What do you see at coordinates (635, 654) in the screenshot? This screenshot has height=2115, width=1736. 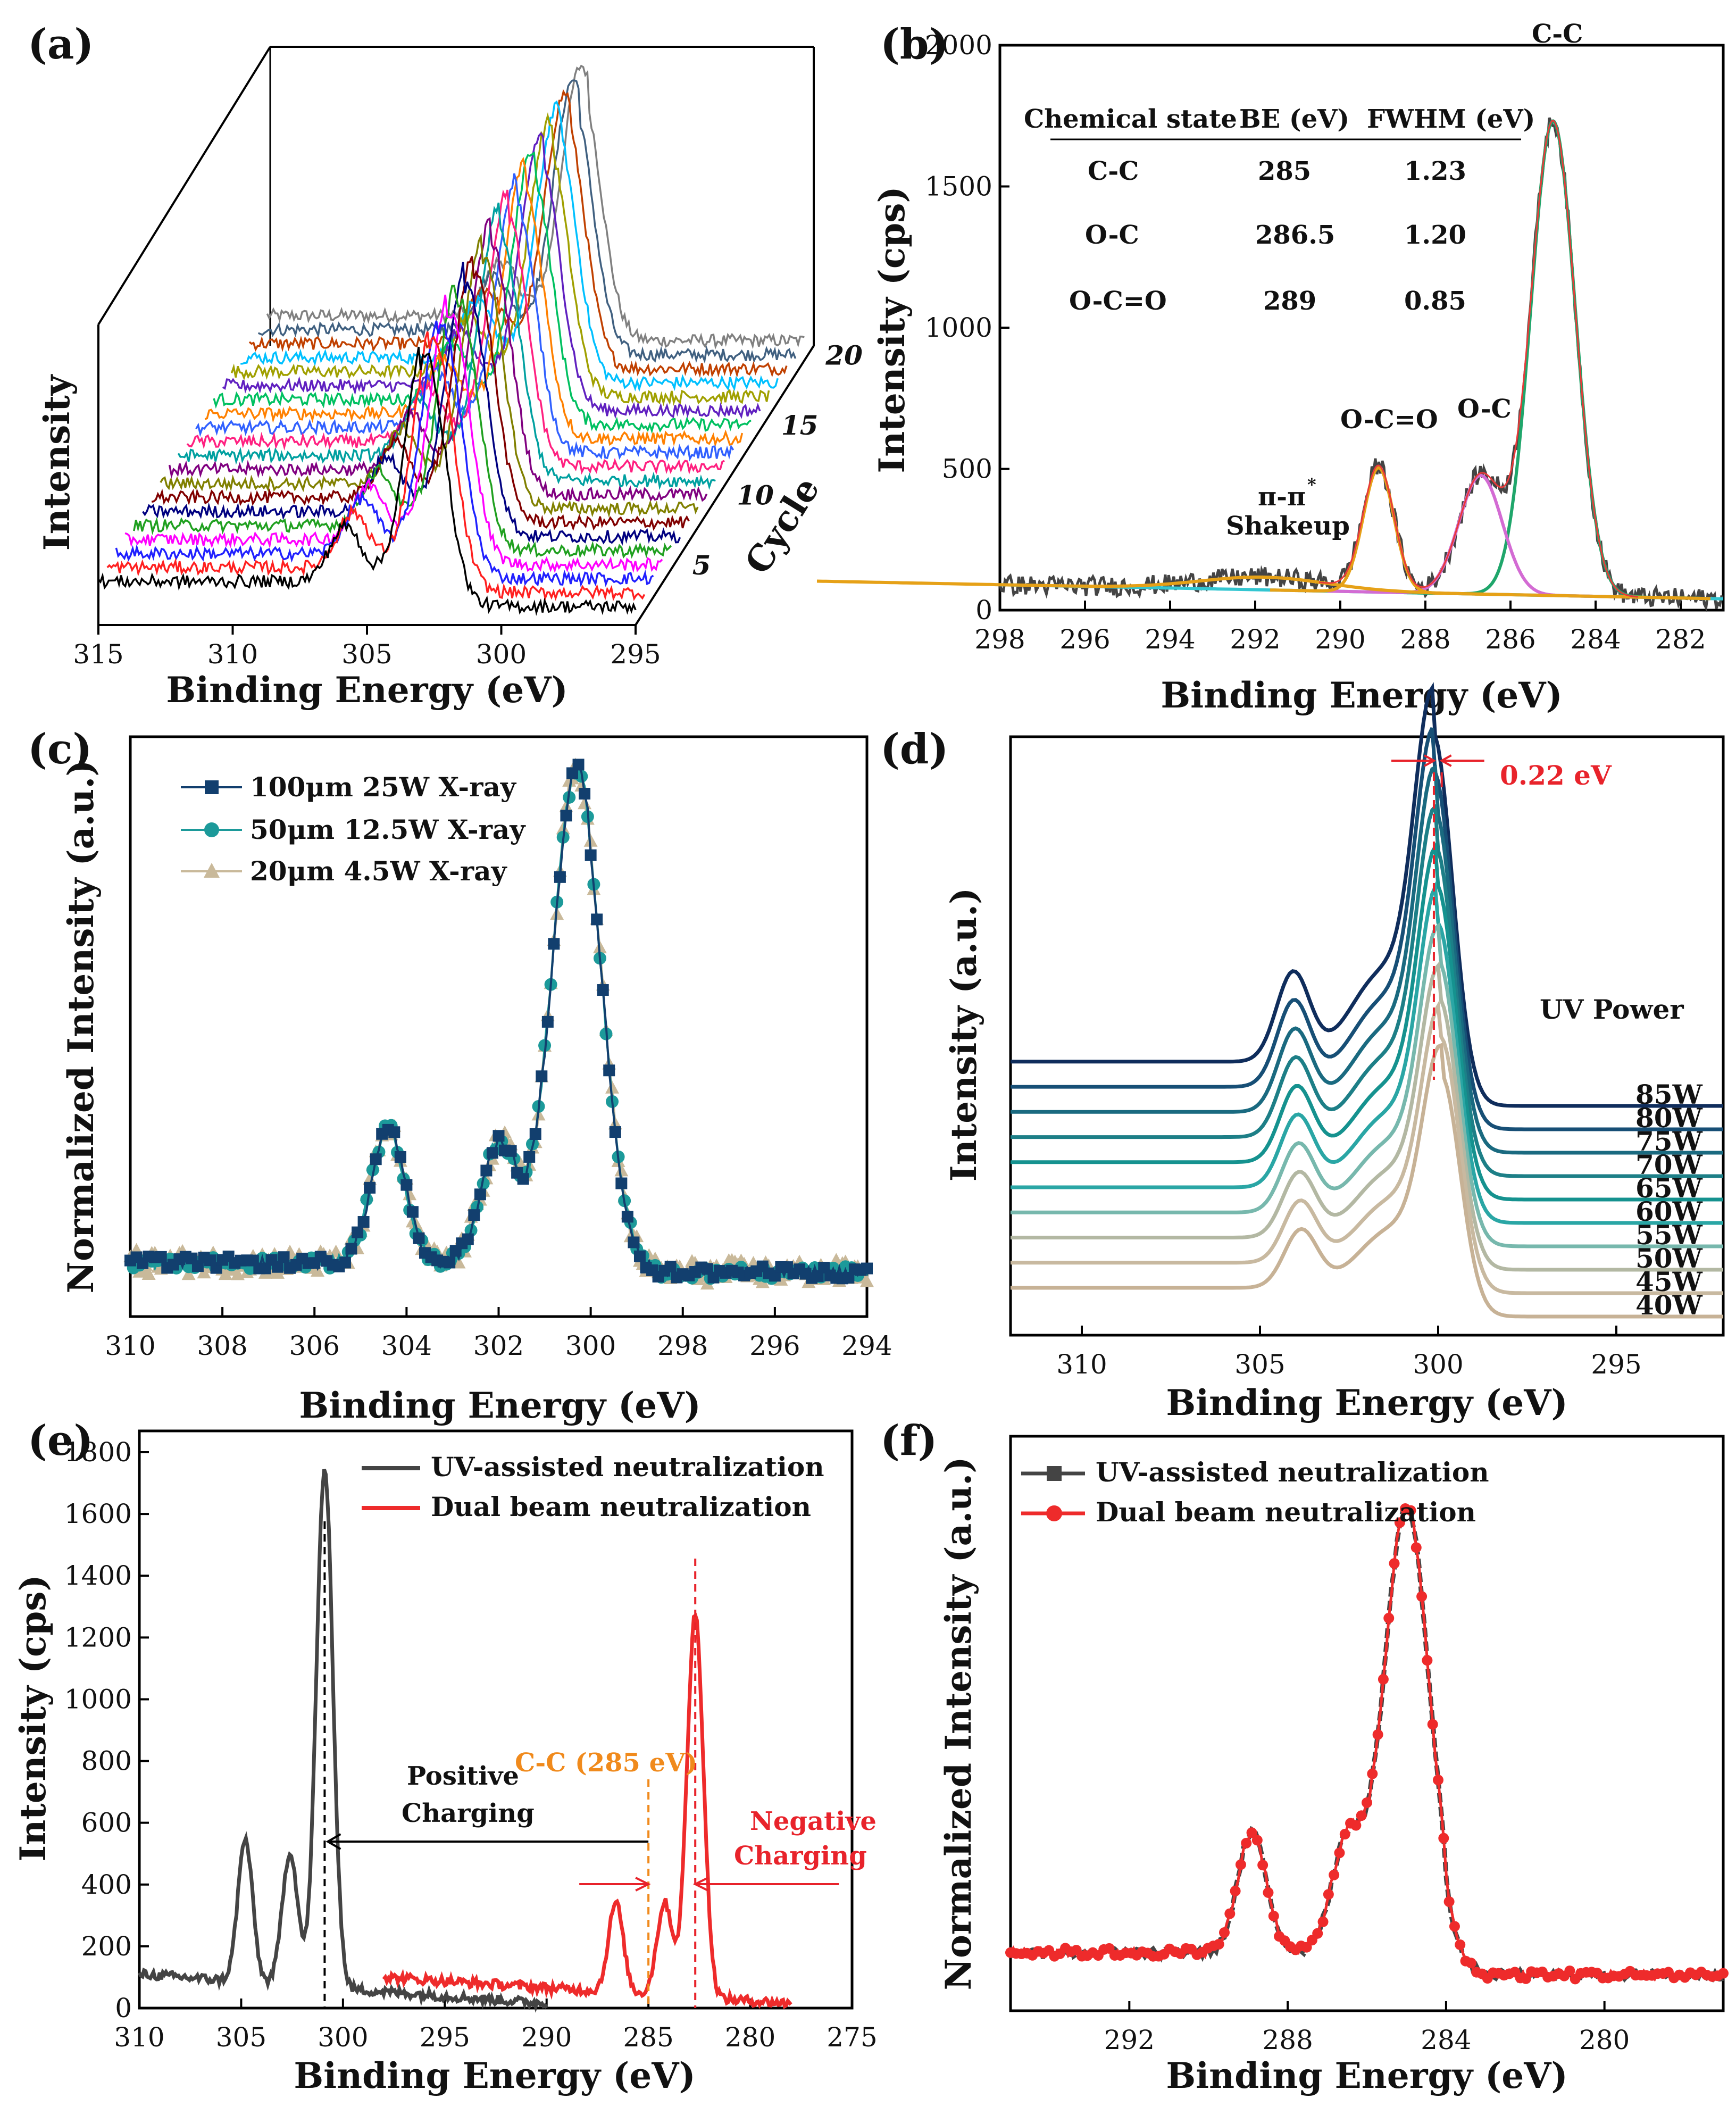 I see `panel-a-xtick-label-4: 295` at bounding box center [635, 654].